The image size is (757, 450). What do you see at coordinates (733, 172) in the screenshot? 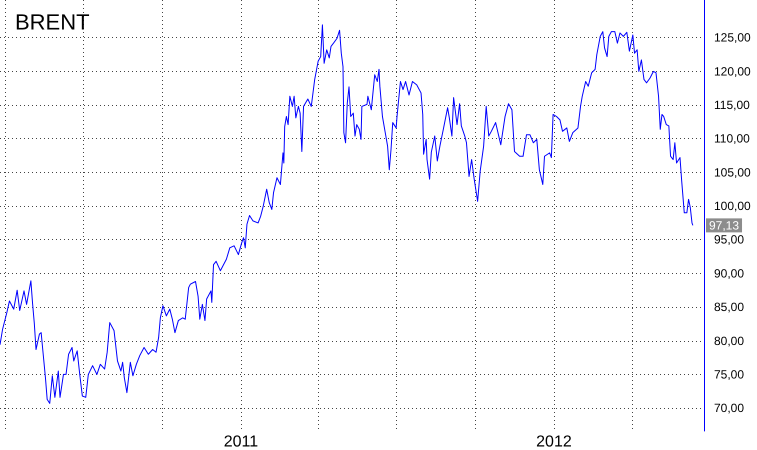
I see `y-tick-label: 105,00` at bounding box center [733, 172].